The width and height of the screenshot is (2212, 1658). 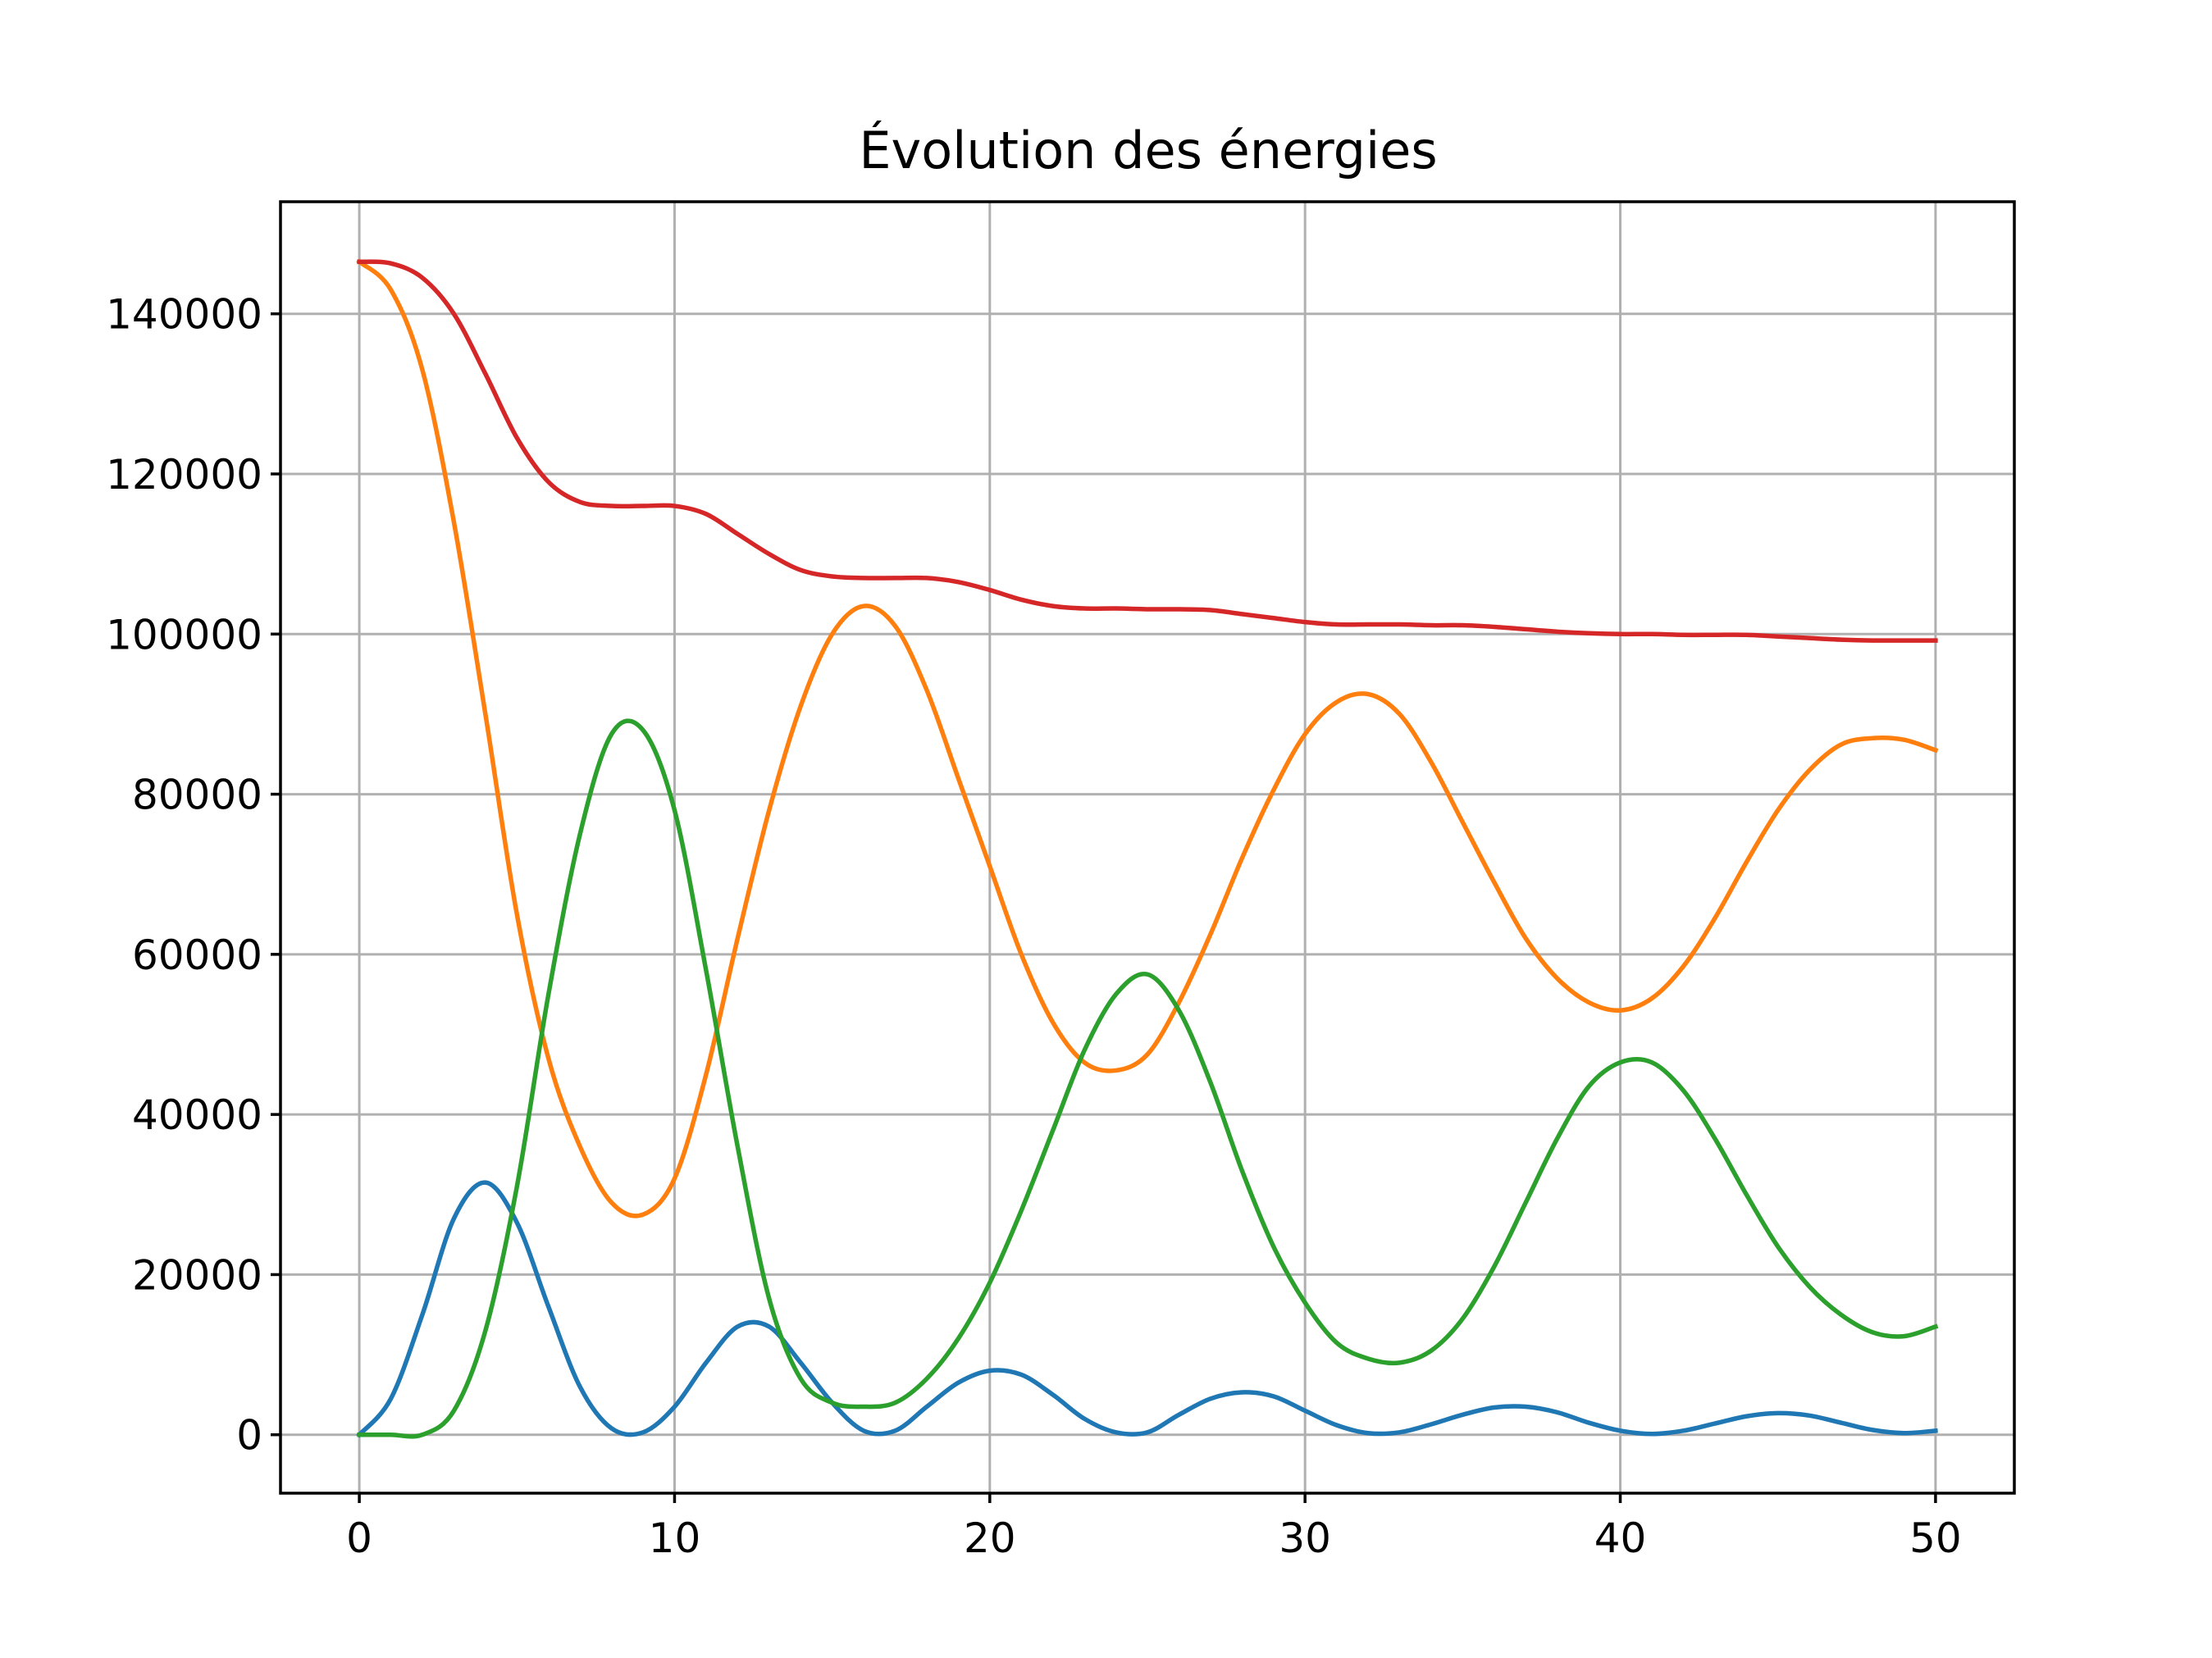 I want to click on y-tick-label-1: 20000, so click(x=197, y=1275).